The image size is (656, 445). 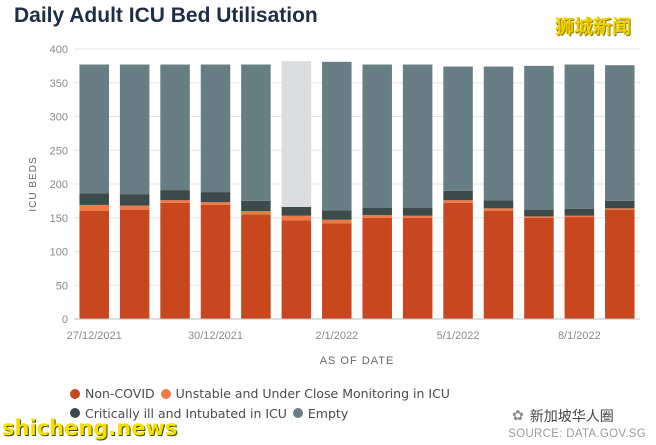 I want to click on legend-label: Critically ill and Intubated in ICU, so click(x=186, y=413).